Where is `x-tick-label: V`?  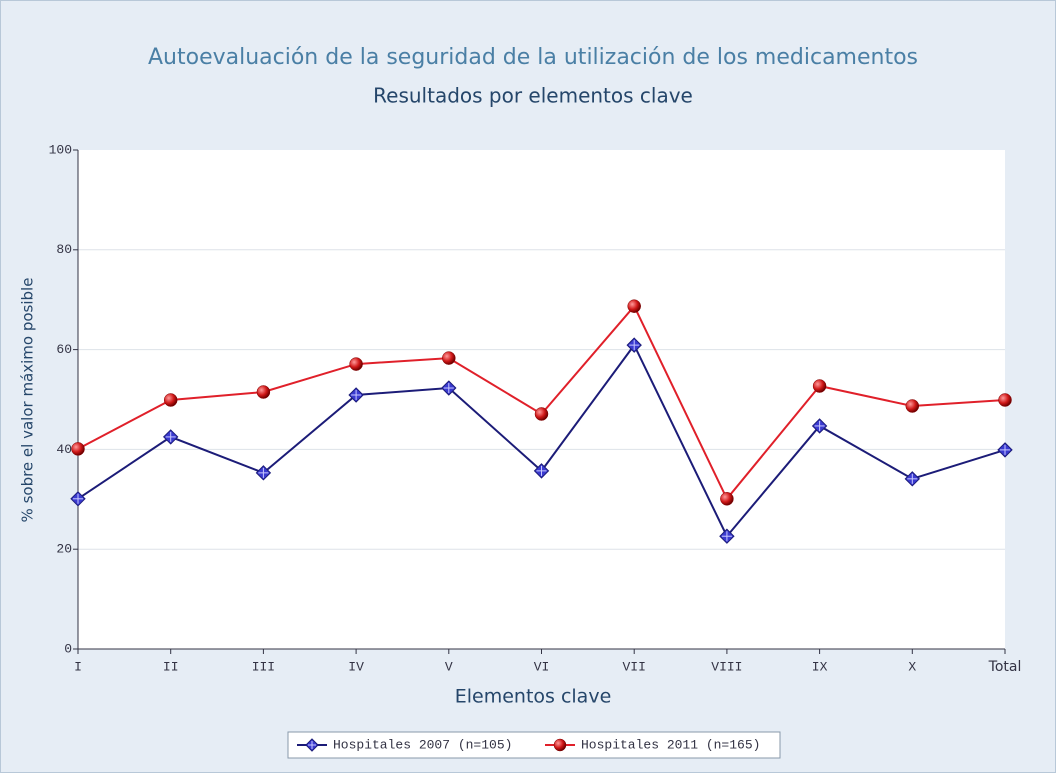
x-tick-label: V is located at coordinates (449, 666).